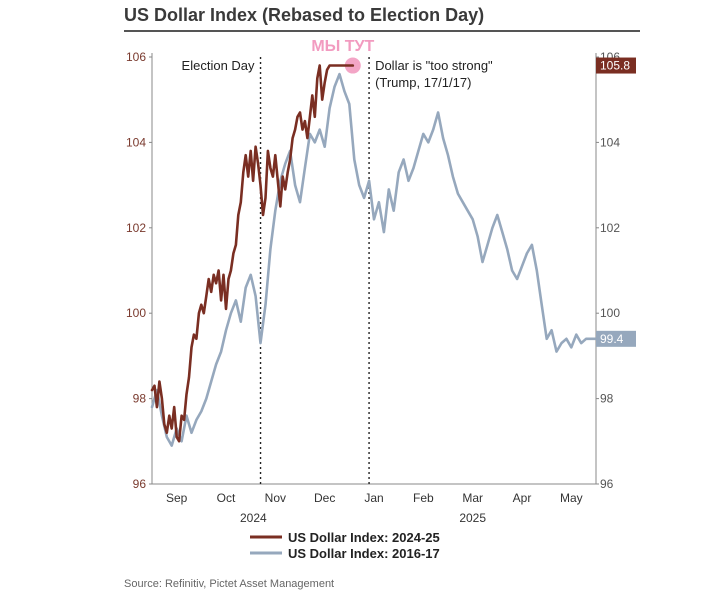 The width and height of the screenshot is (725, 600). What do you see at coordinates (610, 313) in the screenshot?
I see `y-tick-label-right: 100` at bounding box center [610, 313].